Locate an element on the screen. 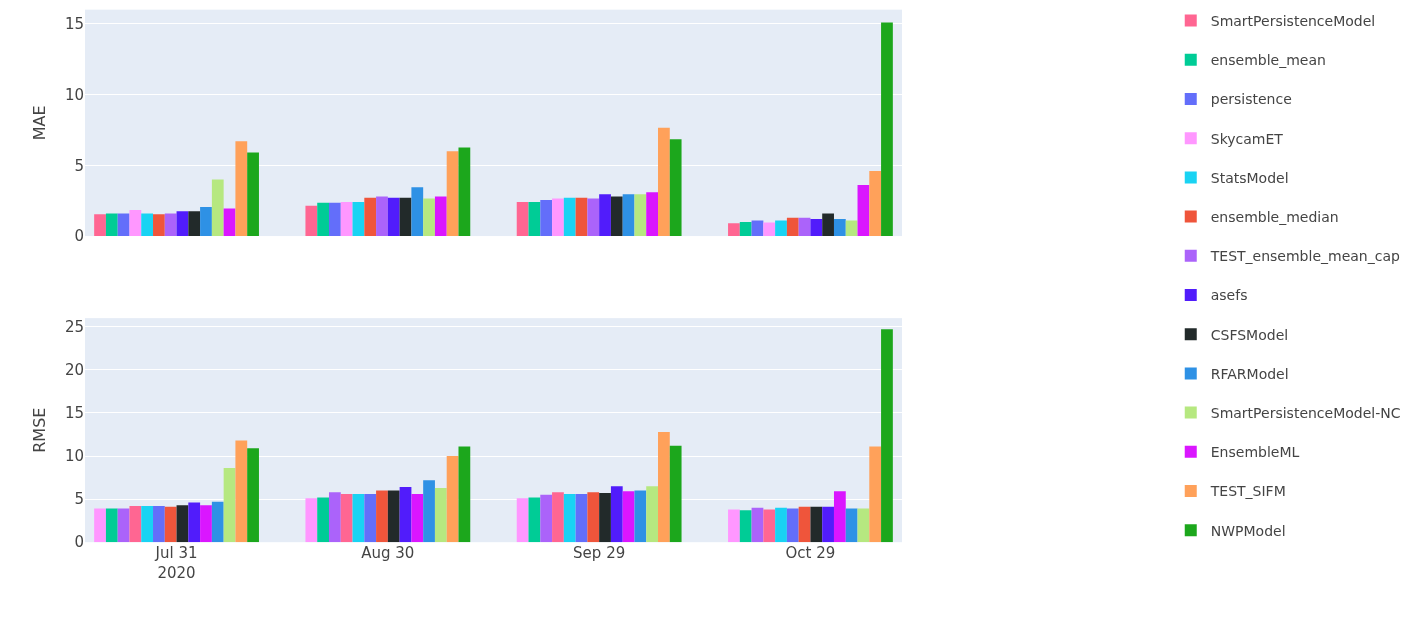  legend-label: NWPModel is located at coordinates (1248, 530).